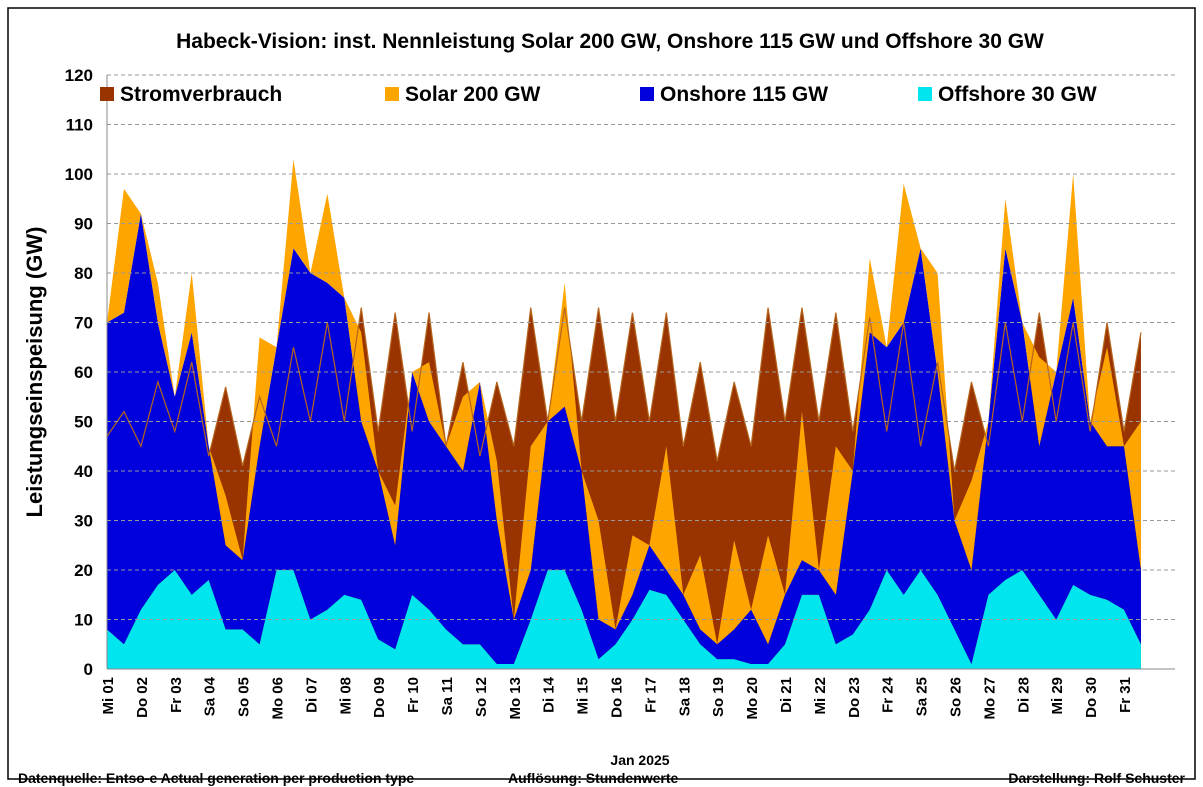  What do you see at coordinates (83, 372) in the screenshot?
I see `y-tick-label: 60` at bounding box center [83, 372].